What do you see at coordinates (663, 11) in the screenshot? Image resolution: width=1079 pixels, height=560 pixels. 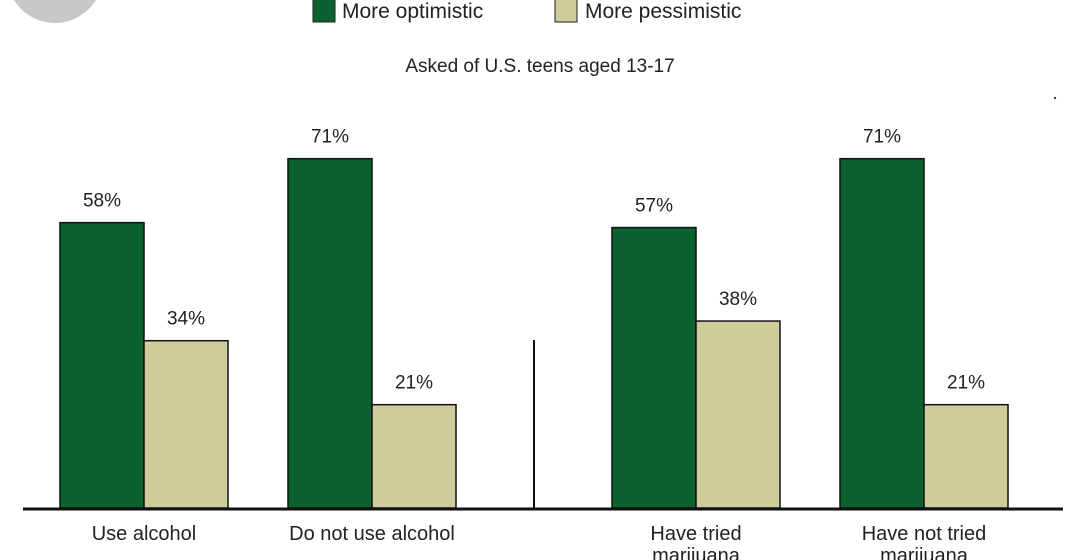 I see `legend-label-pessimistic: More pessimistic` at bounding box center [663, 11].